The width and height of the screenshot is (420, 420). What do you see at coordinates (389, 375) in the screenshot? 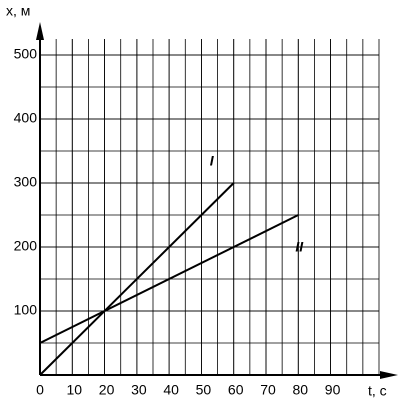
I see `x-axis-arrow` at bounding box center [389, 375].